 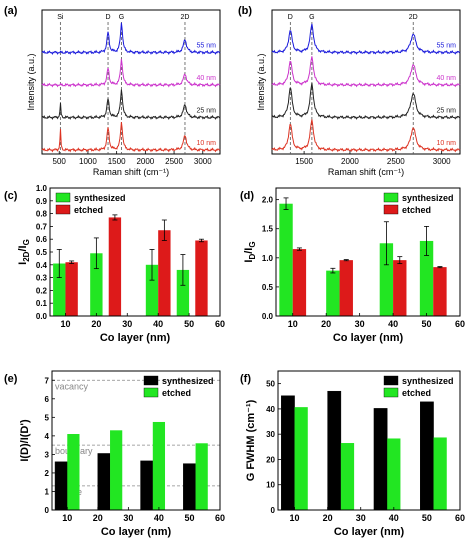 What do you see at coordinates (366, 82) in the screenshot?
I see `spectrum-frame` at bounding box center [366, 82].